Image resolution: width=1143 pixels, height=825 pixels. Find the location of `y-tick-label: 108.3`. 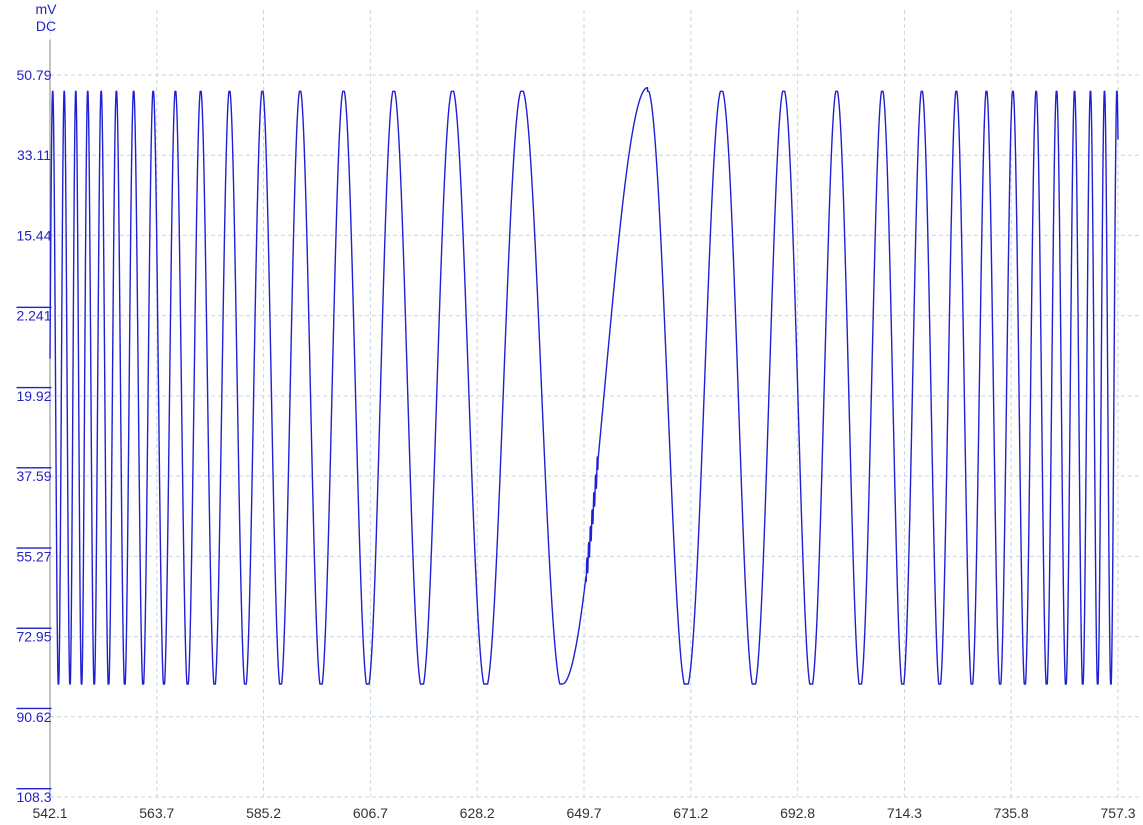

y-tick-label: 108.3 is located at coordinates (33, 797).